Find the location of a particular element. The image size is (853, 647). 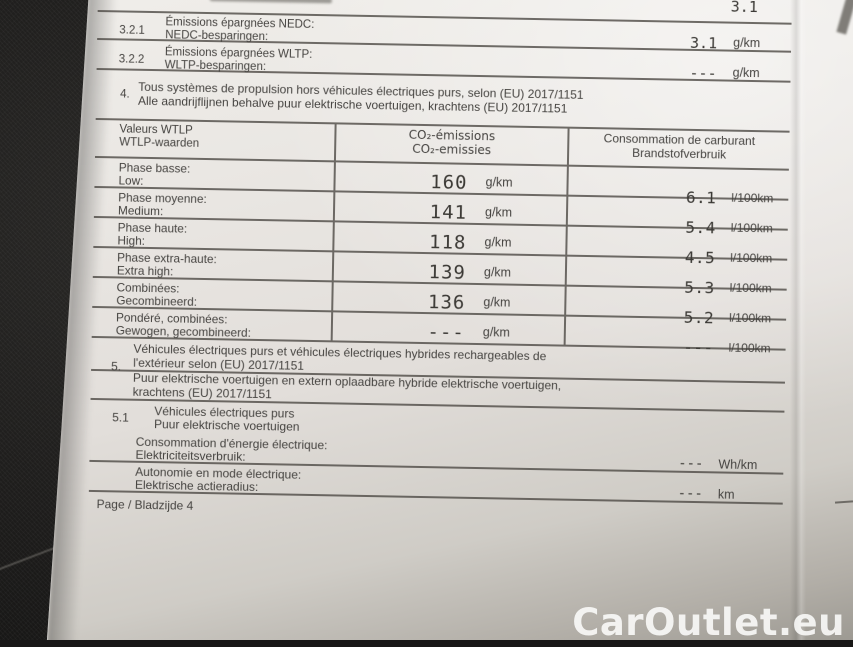

co2-value: 118 is located at coordinates (447, 242).